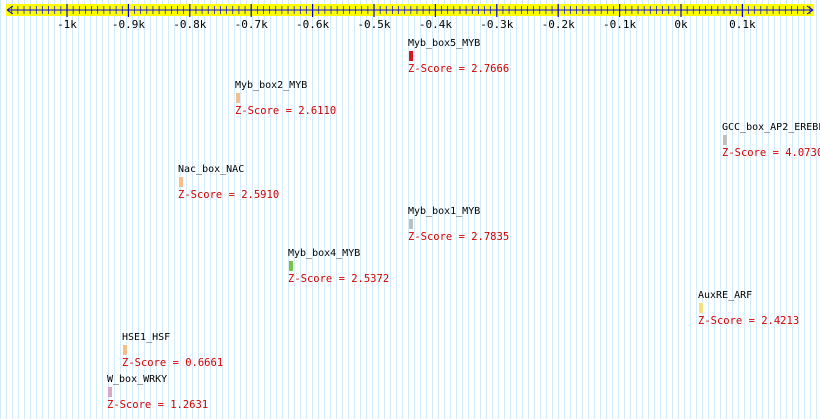 The height and width of the screenshot is (419, 820). Describe the element at coordinates (749, 321) in the screenshot. I see `element-score: Z-Score = 2.4213` at that location.